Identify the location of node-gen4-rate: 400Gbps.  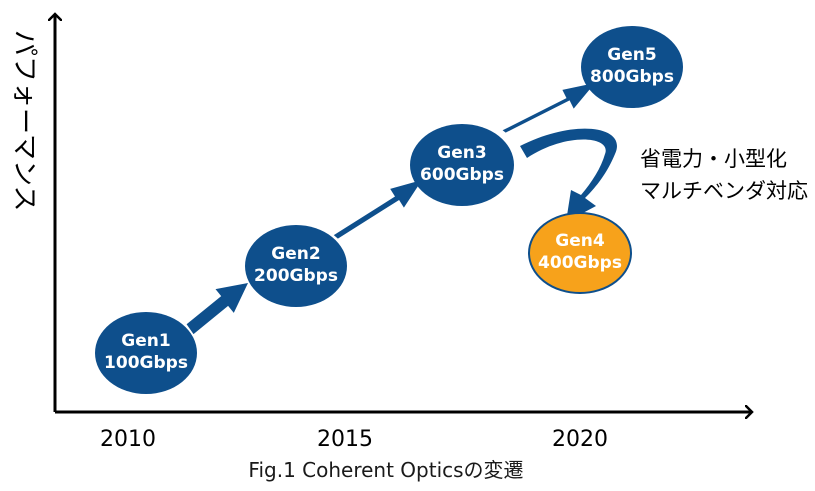
(580, 263).